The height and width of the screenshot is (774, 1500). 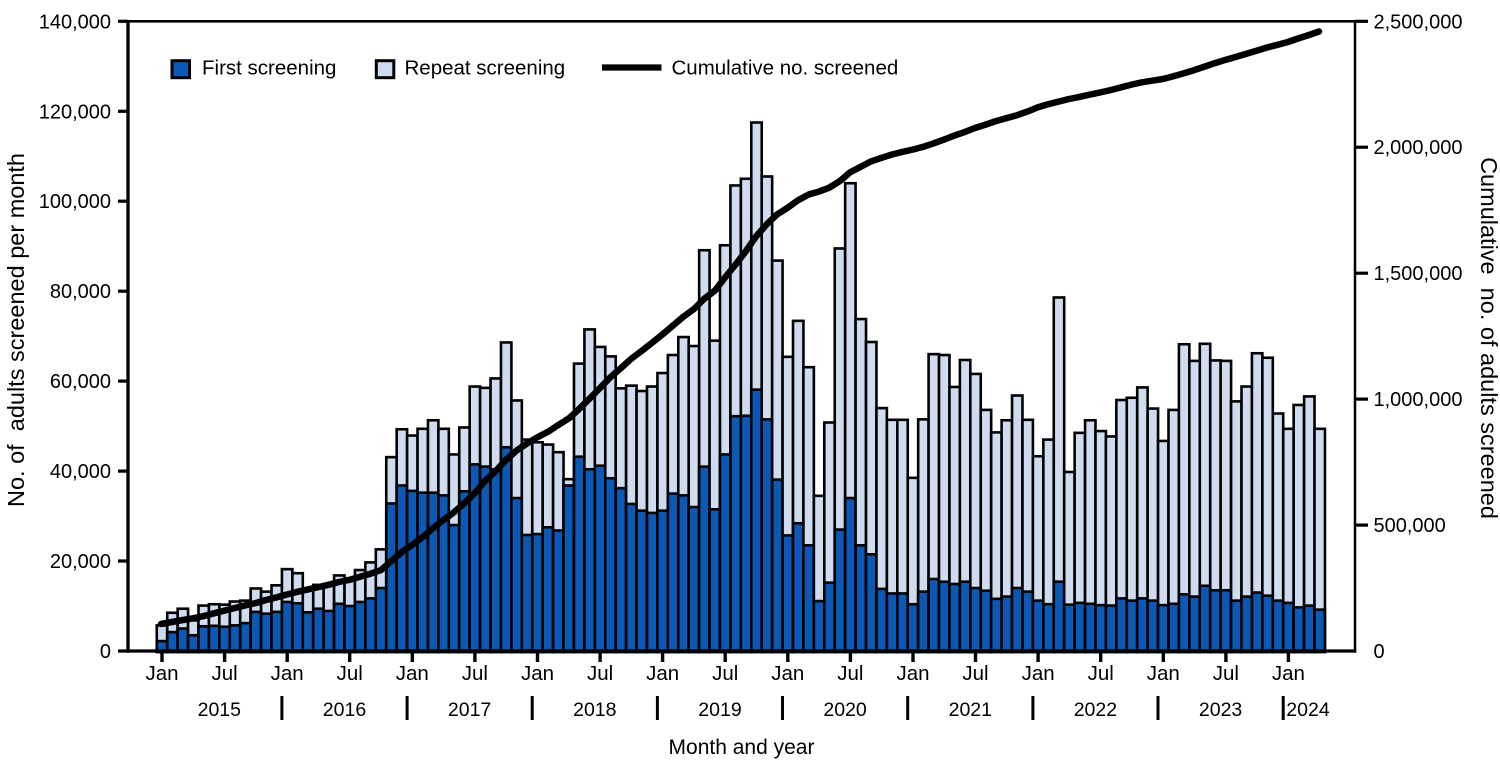 What do you see at coordinates (469, 710) in the screenshot?
I see `svg-text: 2017` at bounding box center [469, 710].